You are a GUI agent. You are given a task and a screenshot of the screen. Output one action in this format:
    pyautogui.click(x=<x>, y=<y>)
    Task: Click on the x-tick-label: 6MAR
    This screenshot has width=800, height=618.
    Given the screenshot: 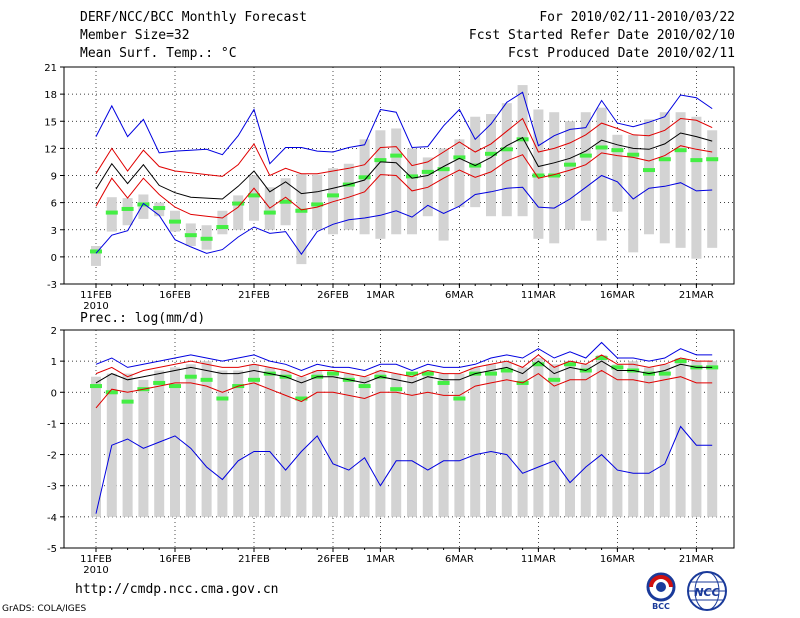 What is the action you would take?
    pyautogui.click(x=459, y=559)
    